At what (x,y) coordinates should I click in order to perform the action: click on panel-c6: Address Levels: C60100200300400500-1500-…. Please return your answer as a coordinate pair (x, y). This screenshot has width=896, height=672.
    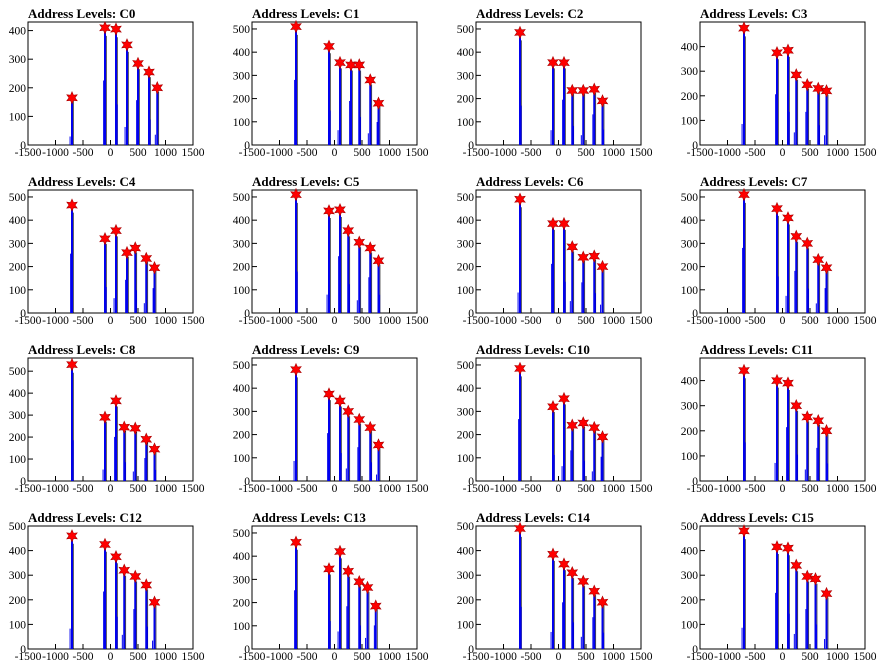
    Looking at the image, I should click on (555, 250).